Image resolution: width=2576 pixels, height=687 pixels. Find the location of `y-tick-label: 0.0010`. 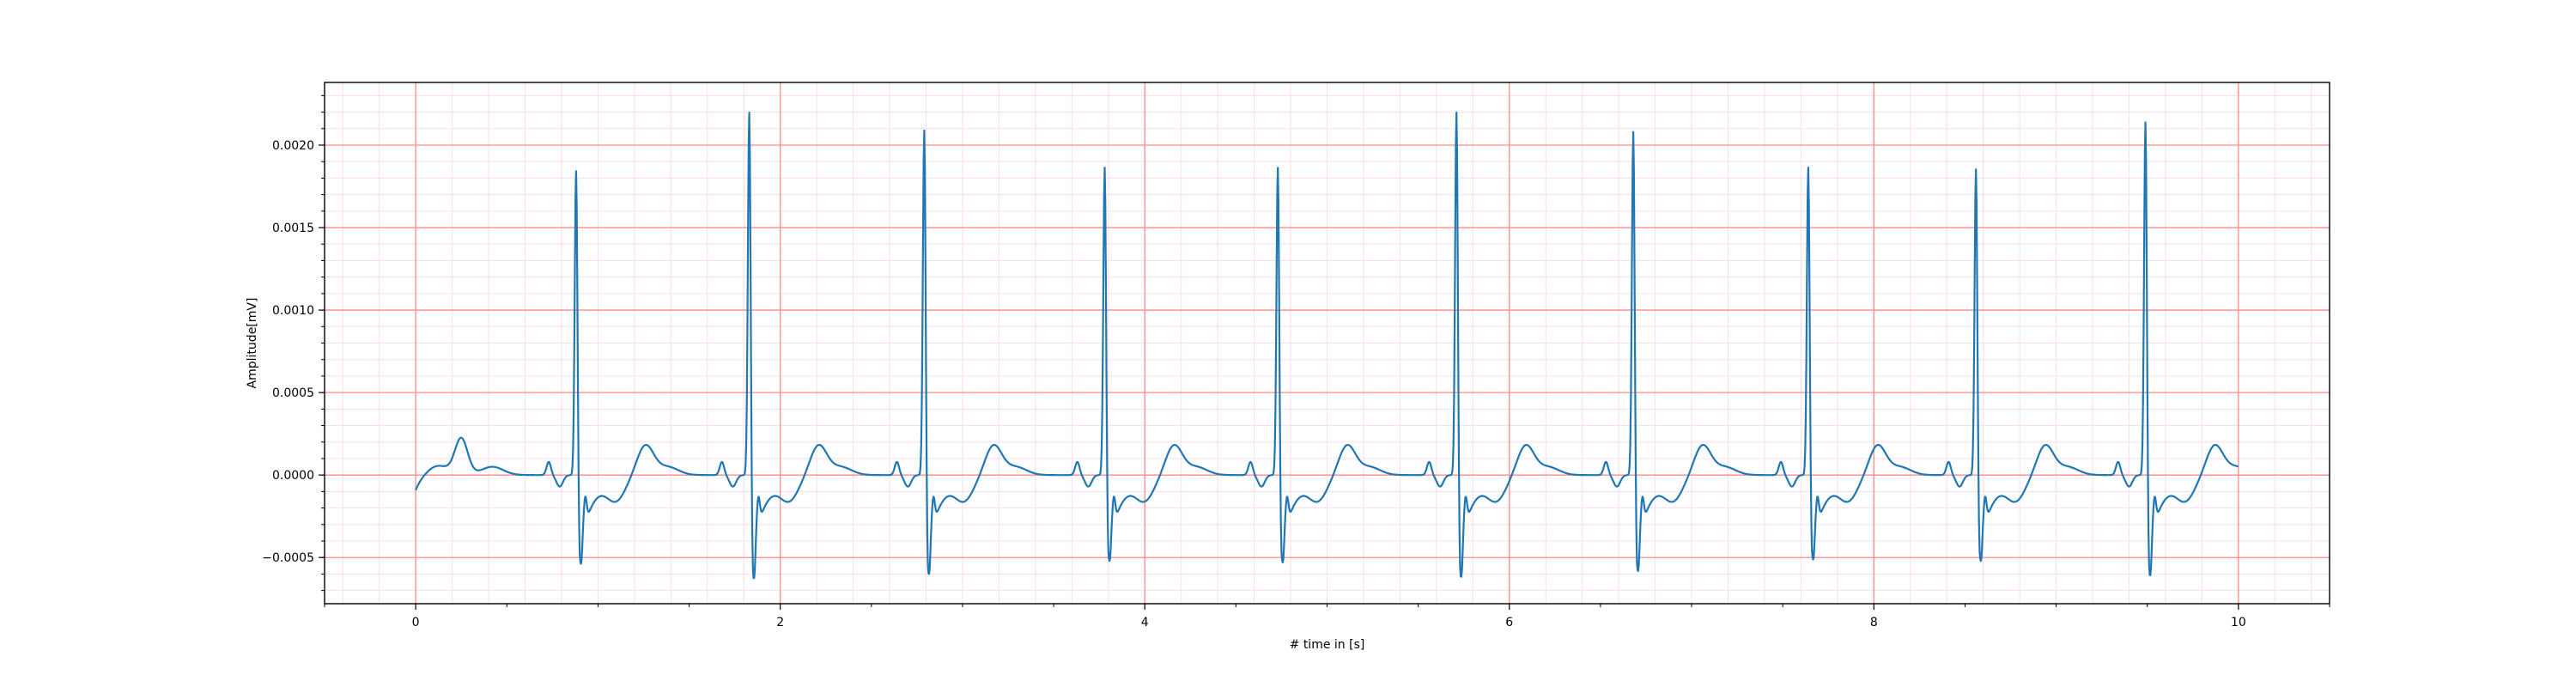

y-tick-label: 0.0010 is located at coordinates (293, 311).